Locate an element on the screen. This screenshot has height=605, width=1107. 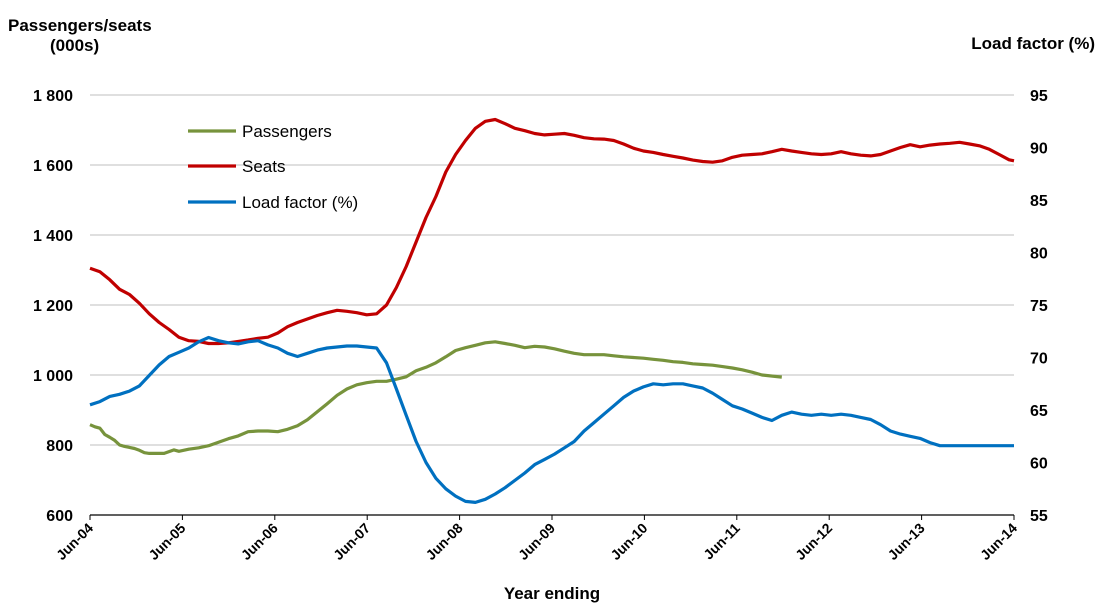
x-axis-title: Year ending is located at coordinates (552, 593).